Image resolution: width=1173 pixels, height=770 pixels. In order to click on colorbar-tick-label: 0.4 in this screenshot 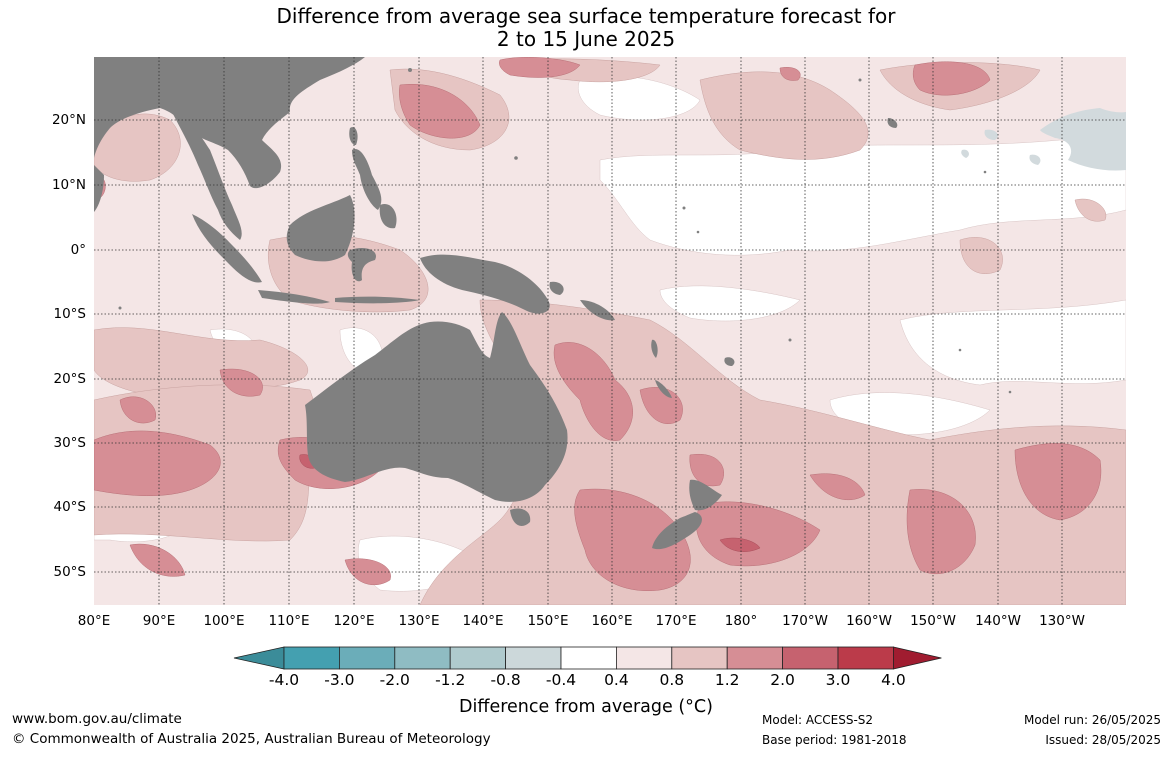, I will do `click(616, 680)`.